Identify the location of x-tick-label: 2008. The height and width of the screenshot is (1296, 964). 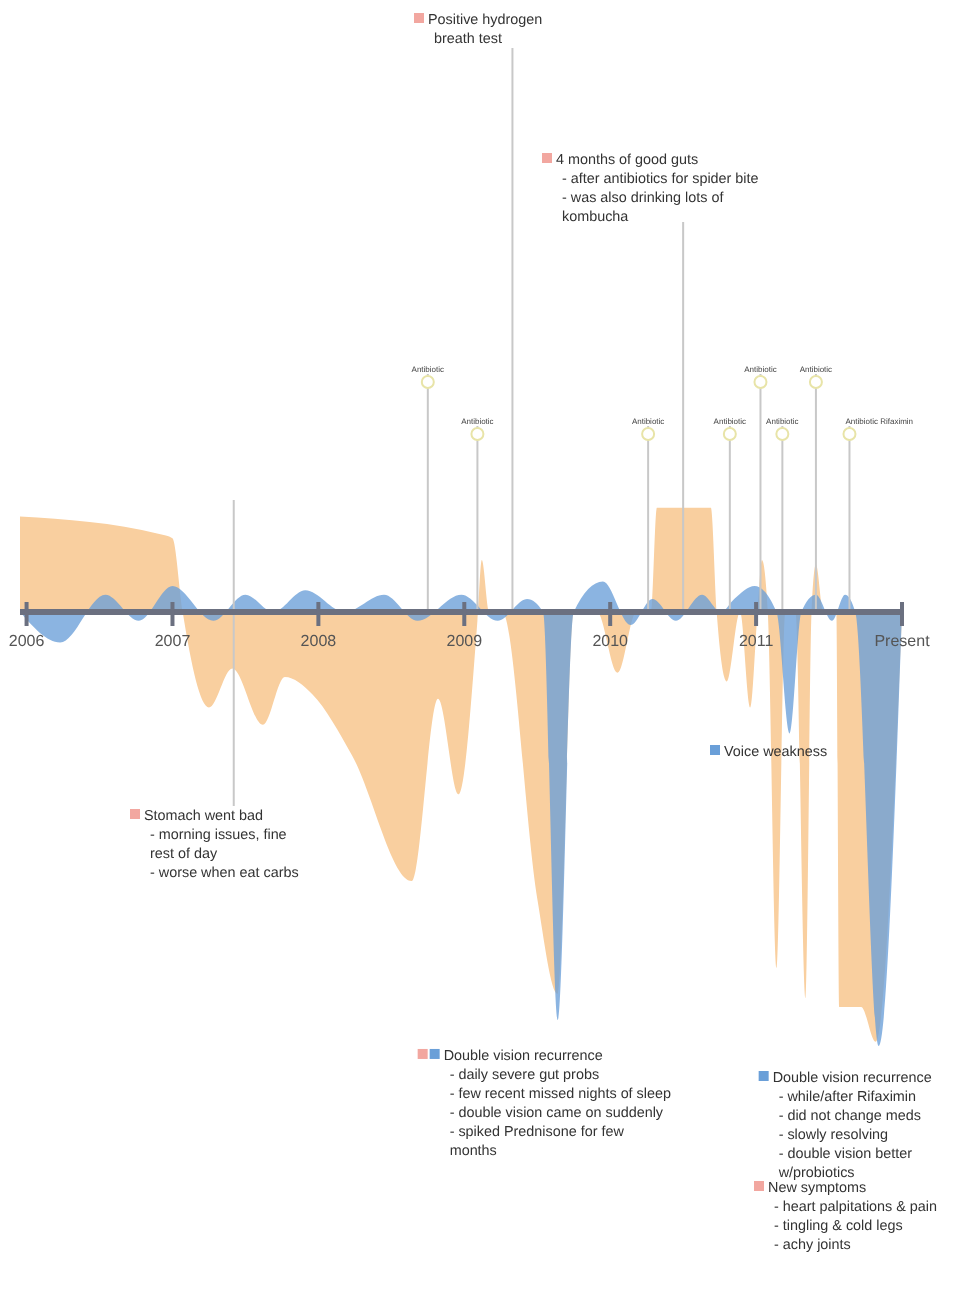
(319, 641).